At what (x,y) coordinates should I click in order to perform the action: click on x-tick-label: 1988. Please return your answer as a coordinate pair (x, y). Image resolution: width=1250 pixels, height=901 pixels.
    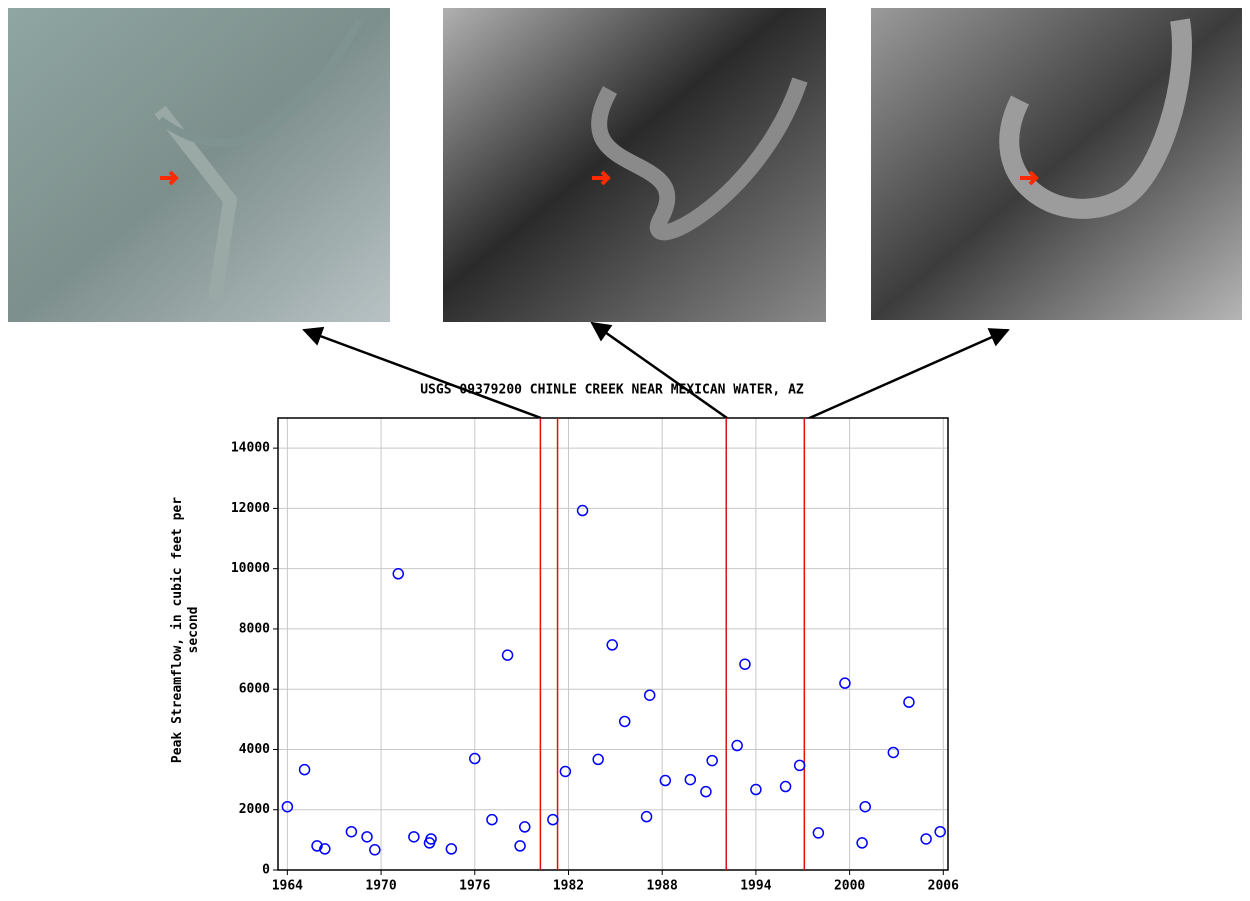
    Looking at the image, I should click on (662, 886).